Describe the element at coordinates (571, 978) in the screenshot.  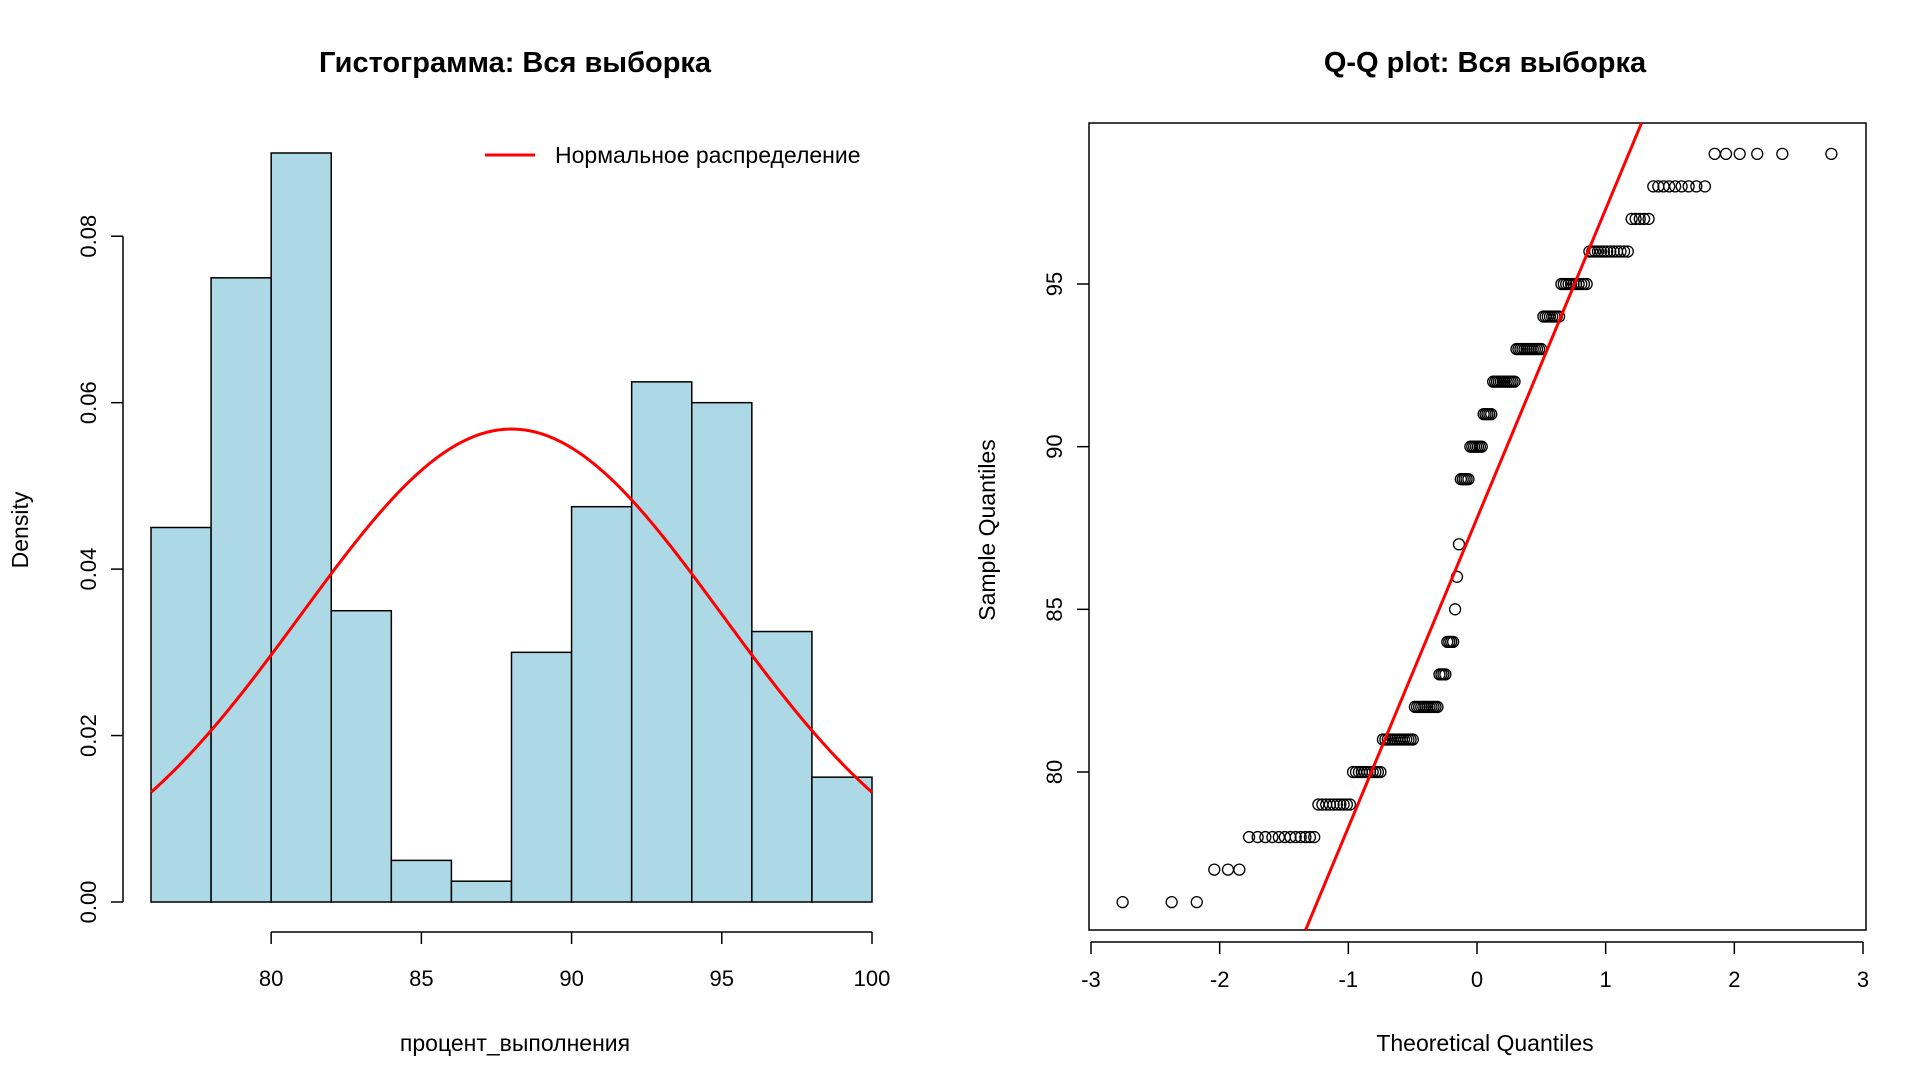
I see `histogram-x-tick-label-2: 90` at that location.